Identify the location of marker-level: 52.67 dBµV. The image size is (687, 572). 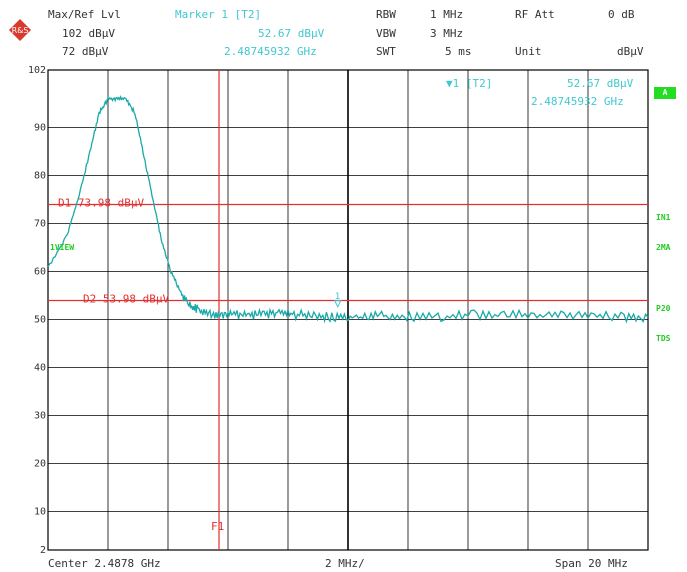
(291, 33).